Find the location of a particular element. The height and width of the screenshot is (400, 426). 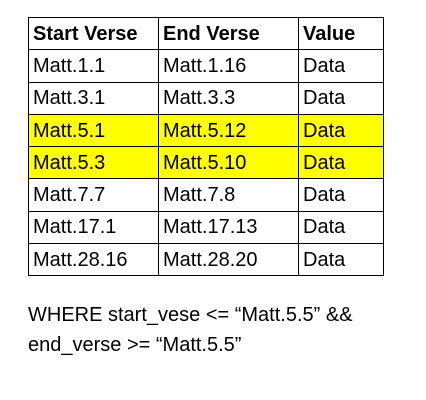

column-header-start-verse: Start Verse is located at coordinates (93, 33).